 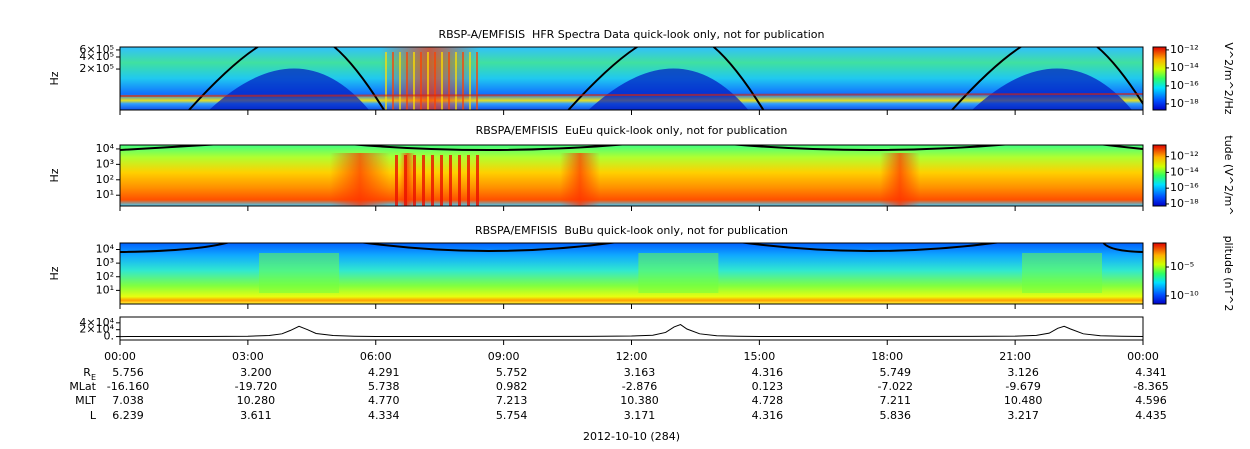 I want to click on ephemeris-value: 5.749, so click(x=896, y=372).